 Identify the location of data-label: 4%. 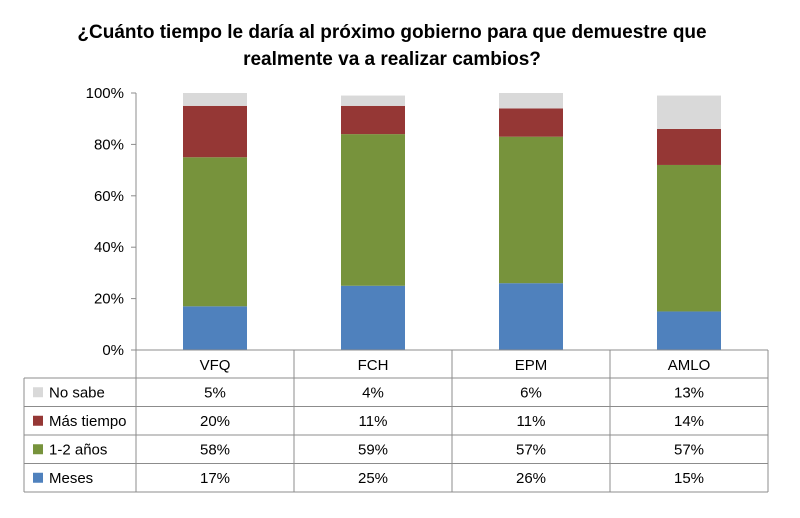
(373, 392).